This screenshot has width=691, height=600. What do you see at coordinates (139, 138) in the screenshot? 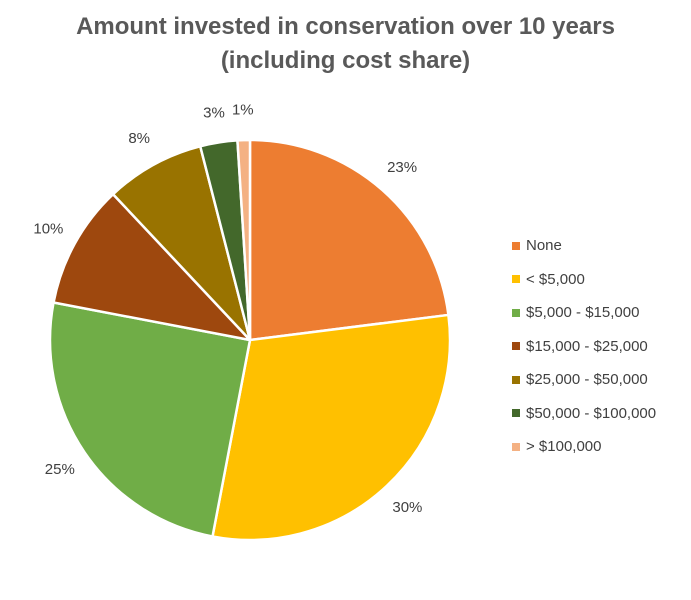
I see `data-label-25-000-50-000: 8%` at bounding box center [139, 138].